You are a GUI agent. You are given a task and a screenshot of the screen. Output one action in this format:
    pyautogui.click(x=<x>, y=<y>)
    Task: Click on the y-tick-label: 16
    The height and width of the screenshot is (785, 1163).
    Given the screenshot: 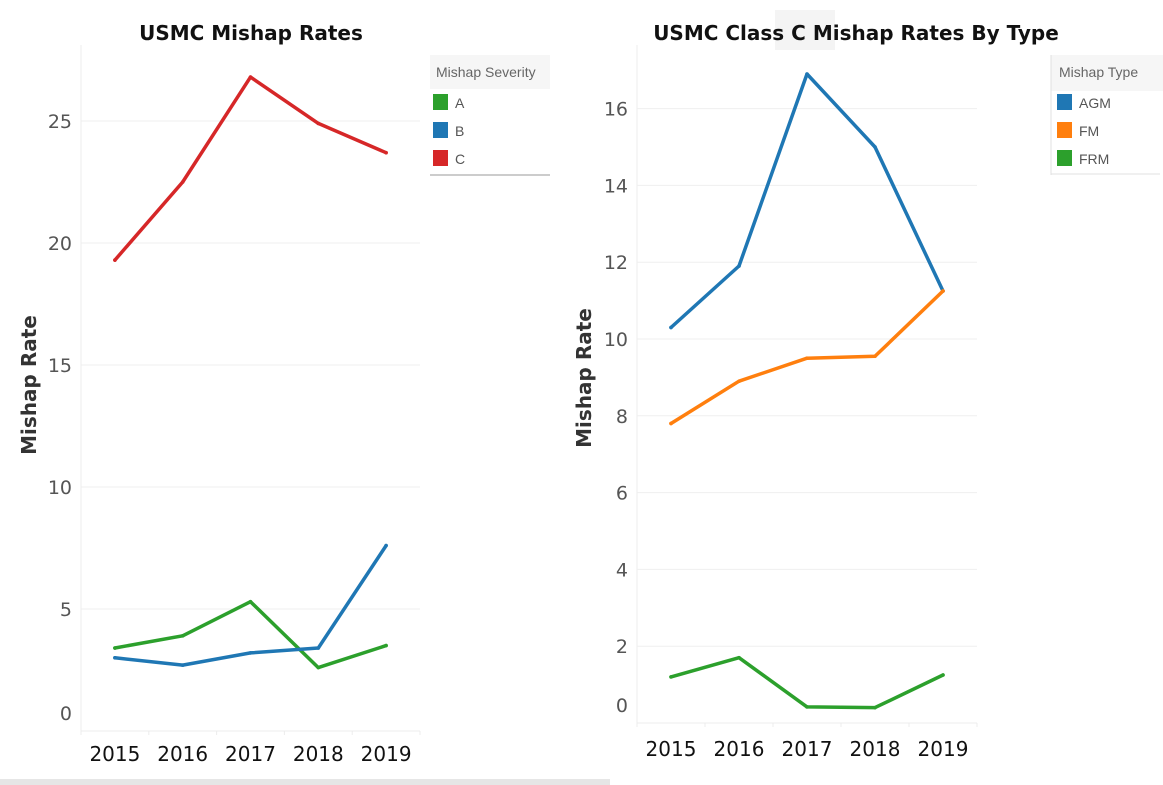 What is the action you would take?
    pyautogui.click(x=616, y=110)
    